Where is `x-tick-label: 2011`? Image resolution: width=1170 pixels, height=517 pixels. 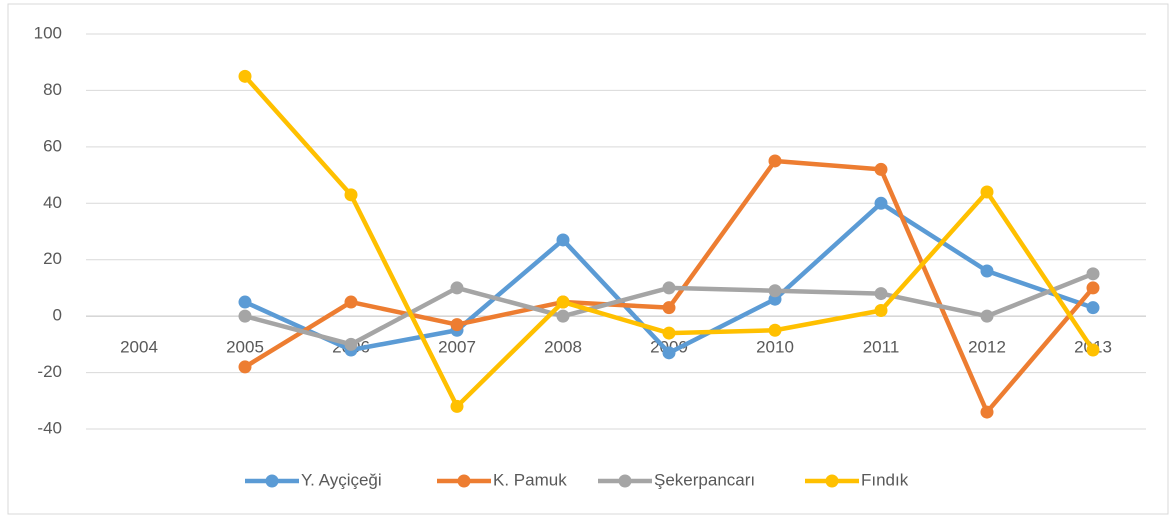
x-tick-label: 2011 is located at coordinates (881, 347).